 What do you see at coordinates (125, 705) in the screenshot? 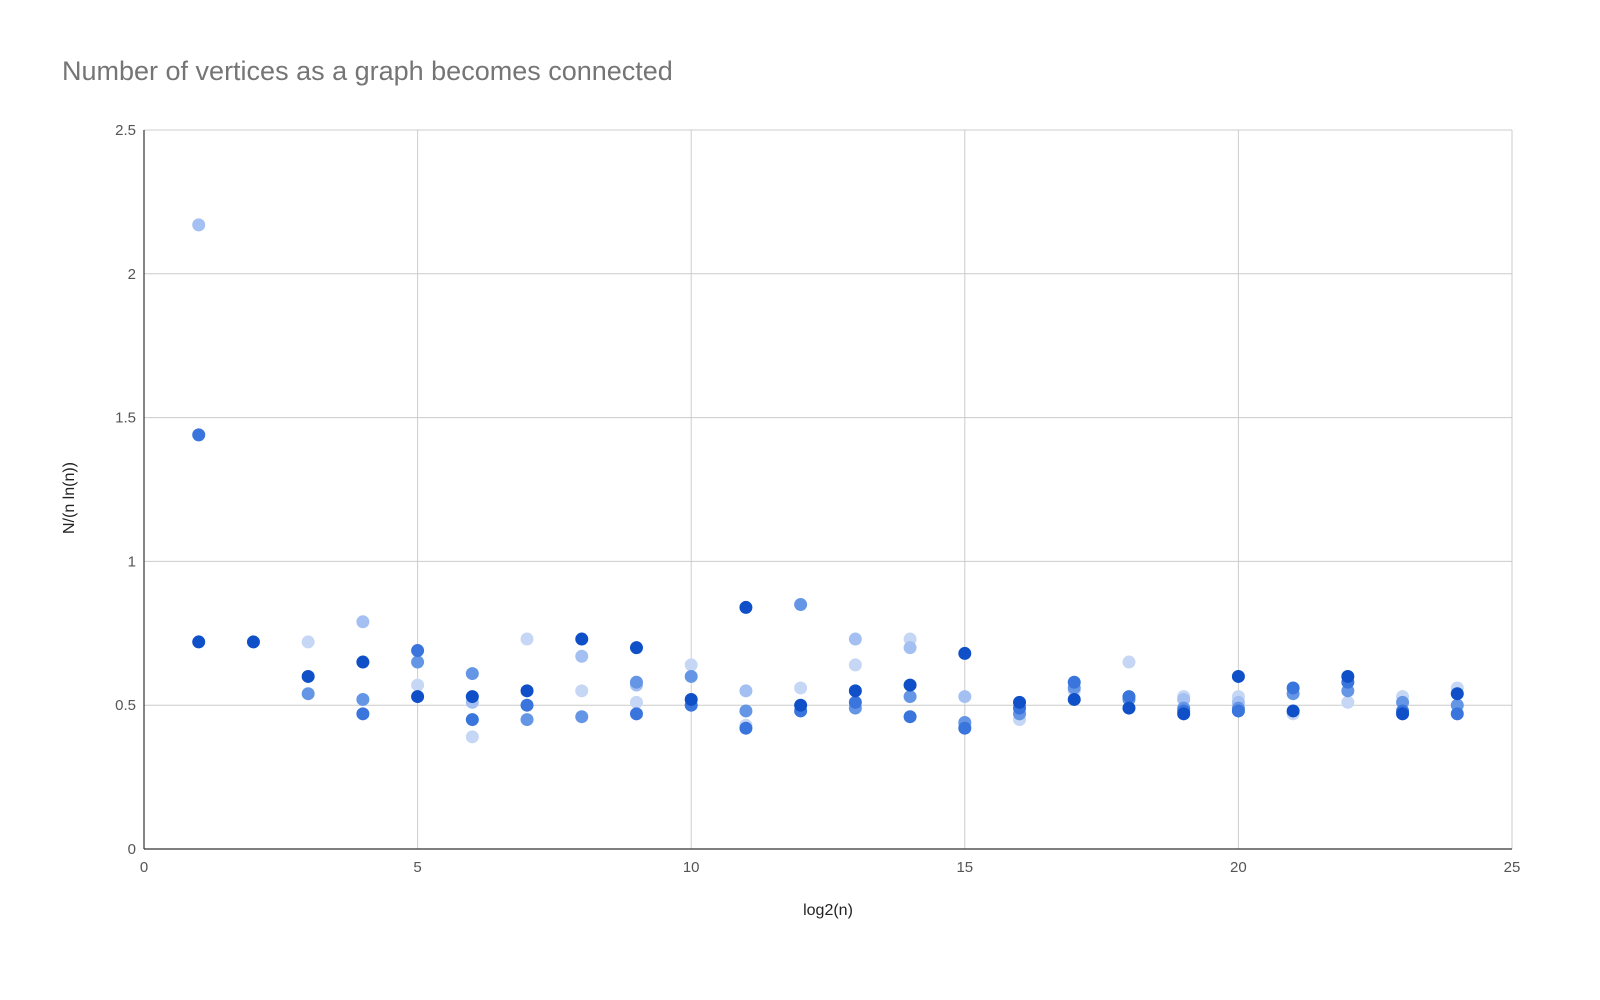
I see `y-tick-label: 0.5` at bounding box center [125, 705].